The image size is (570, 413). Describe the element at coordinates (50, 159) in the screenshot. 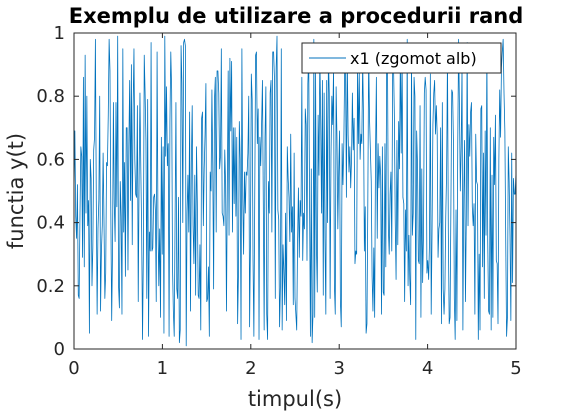

I see `y-tick-label: 0.6` at that location.